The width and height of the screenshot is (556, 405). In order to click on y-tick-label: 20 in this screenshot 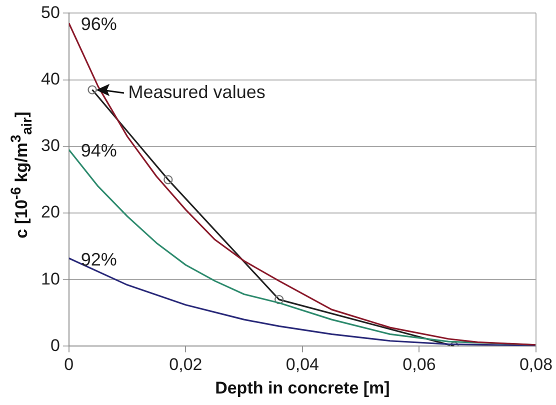, I will do `click(50, 212)`.